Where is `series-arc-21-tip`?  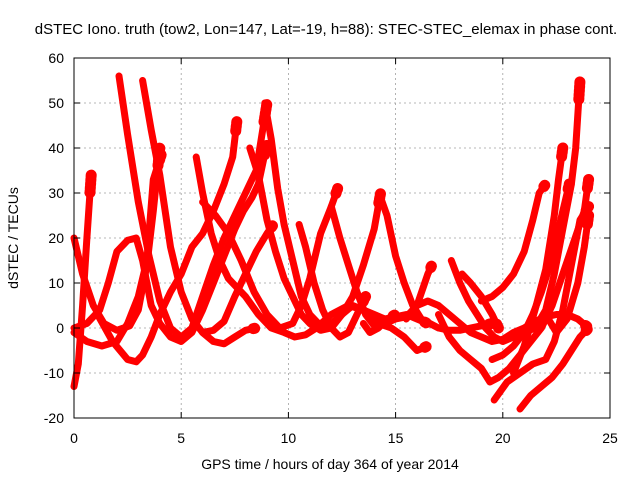
series-arc-21-tip is located at coordinates (568, 186).